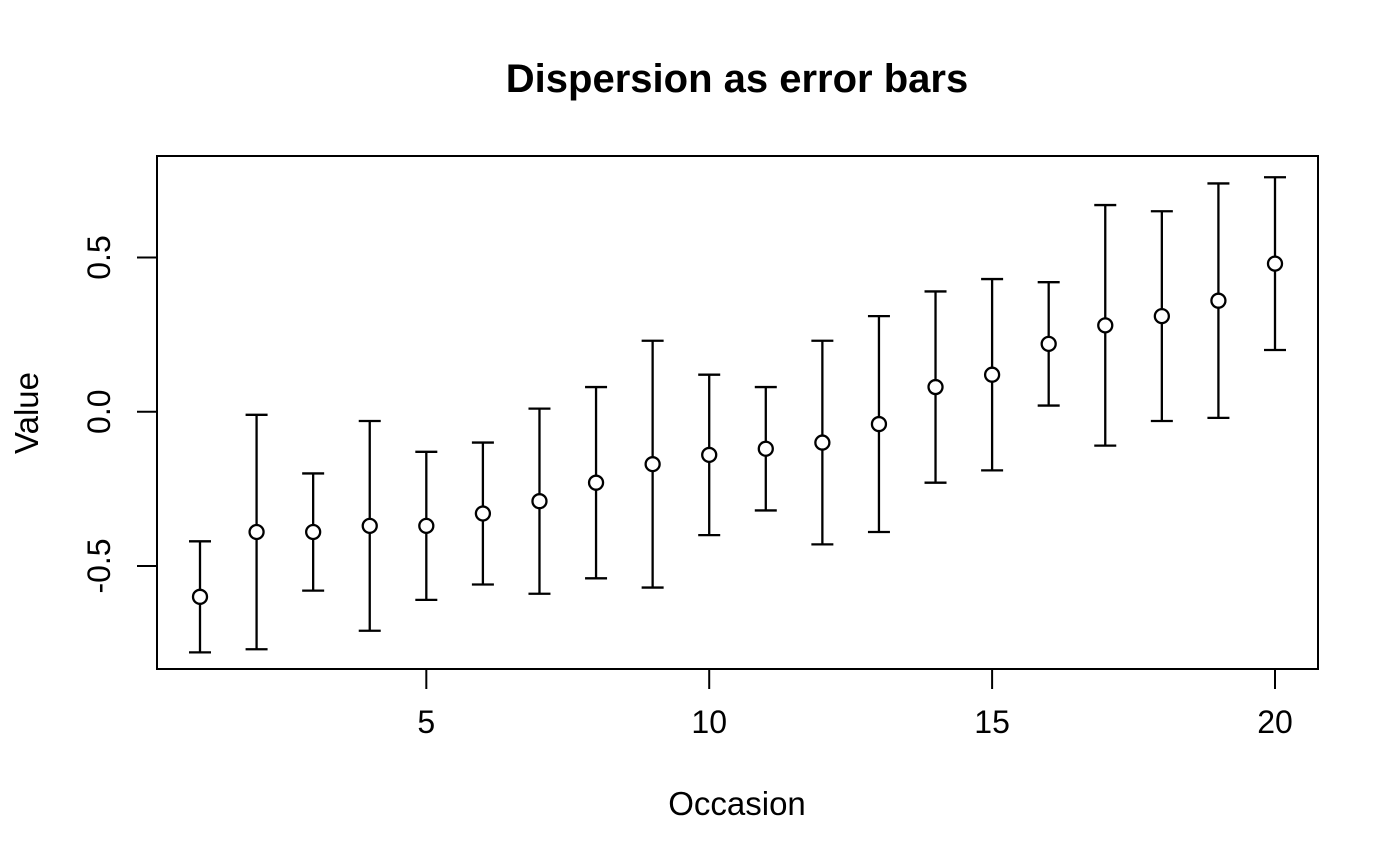 The height and width of the screenshot is (866, 1400). Describe the element at coordinates (99, 411) in the screenshot. I see `y-tick-label: 0.0` at that location.